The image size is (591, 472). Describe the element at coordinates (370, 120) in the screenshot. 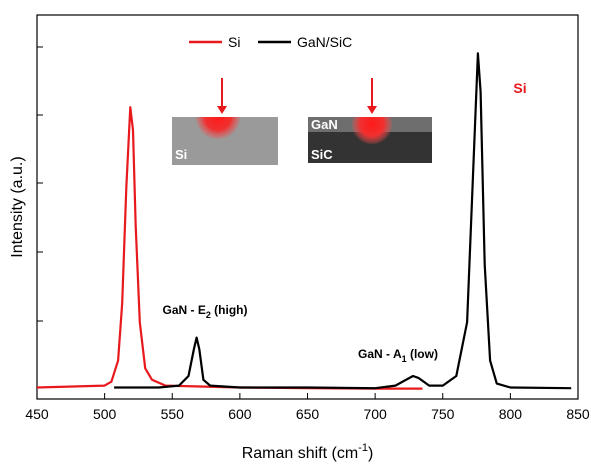

I see `inset-gan-sic: GaN SiC` at that location.